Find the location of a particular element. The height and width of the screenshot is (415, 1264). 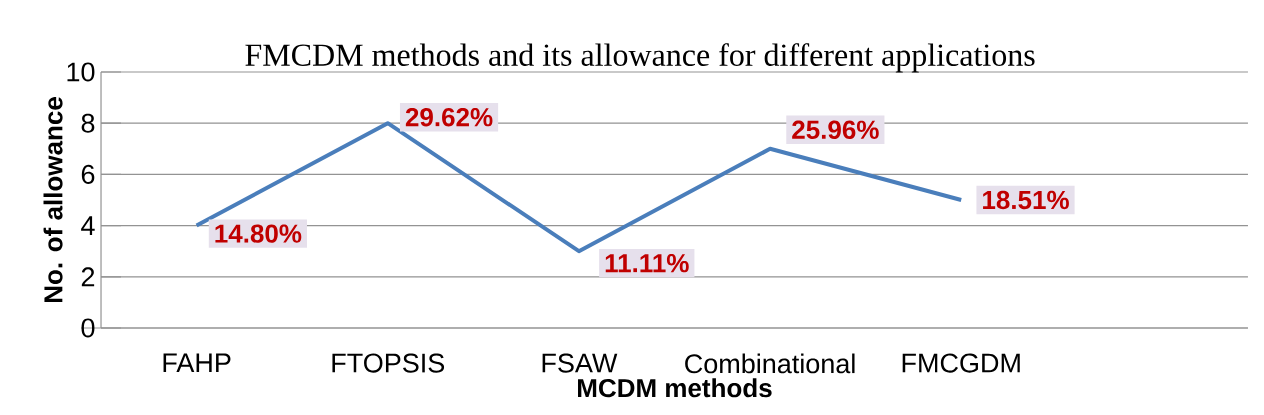

x-tick-label: FAHP is located at coordinates (197, 363).